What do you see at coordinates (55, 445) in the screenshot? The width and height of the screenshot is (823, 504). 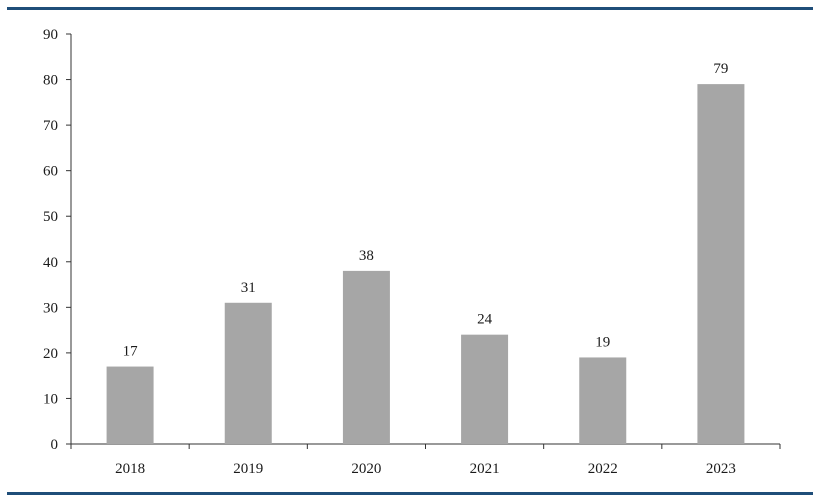 I see `y-tick-label: 0` at bounding box center [55, 445].